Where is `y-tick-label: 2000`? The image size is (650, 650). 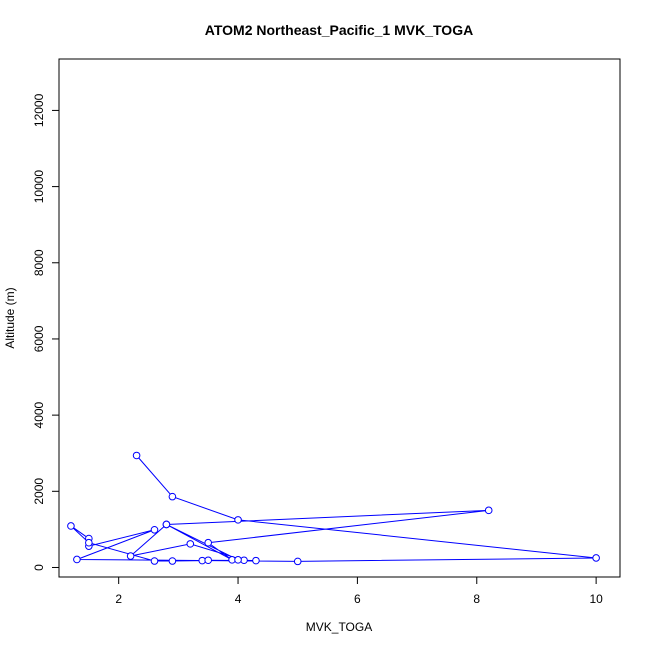 y-tick-label: 2000 is located at coordinates (39, 491).